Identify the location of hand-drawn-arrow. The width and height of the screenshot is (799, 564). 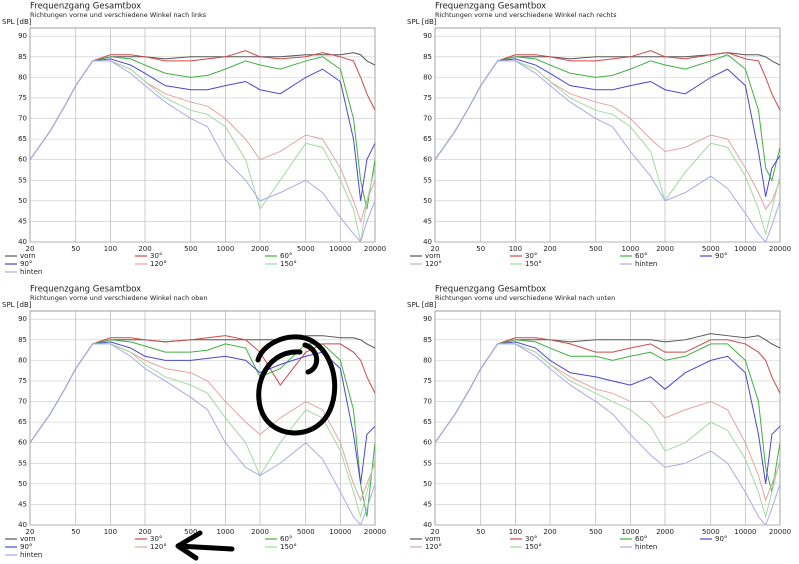
(205, 545).